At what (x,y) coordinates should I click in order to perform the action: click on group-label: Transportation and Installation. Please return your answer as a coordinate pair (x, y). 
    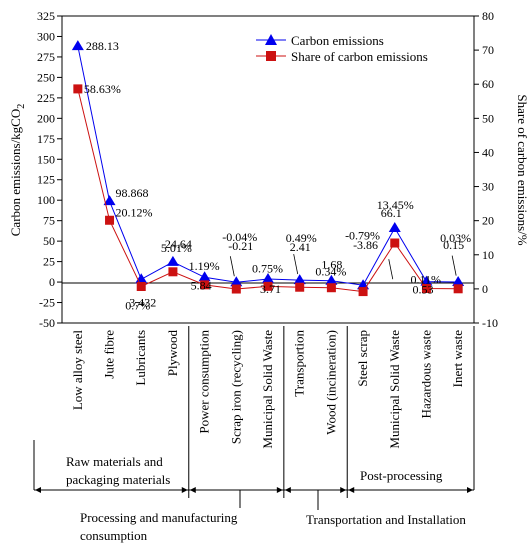
    Looking at the image, I should click on (386, 519).